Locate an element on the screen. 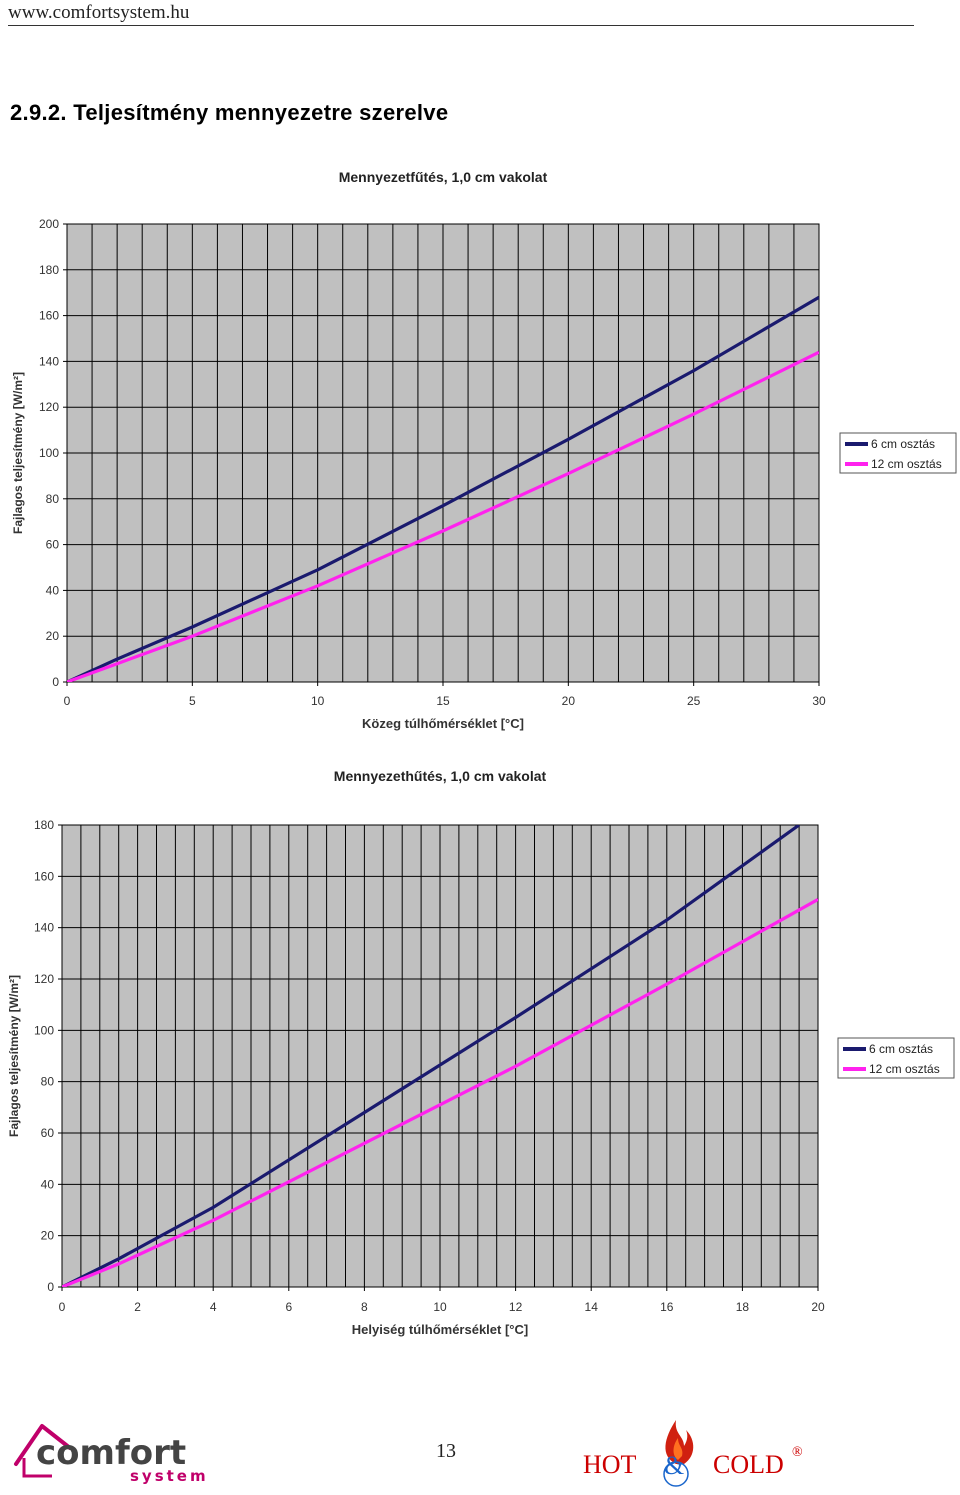  snowflake-icon is located at coordinates (676, 1474).